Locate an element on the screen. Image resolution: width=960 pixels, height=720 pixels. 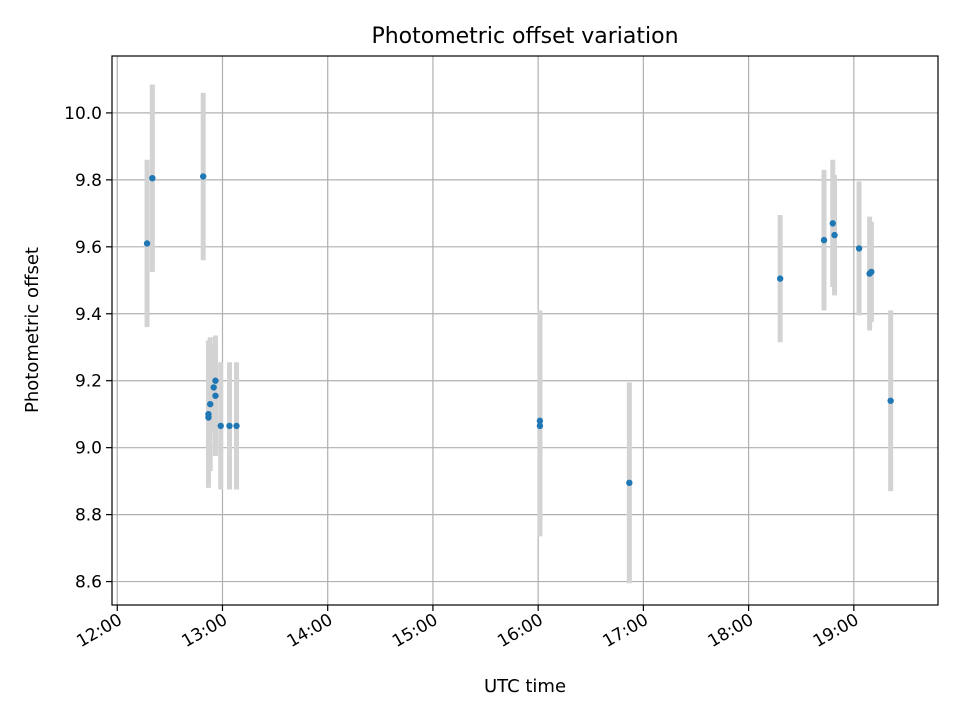
y-axis-ticks: 8.6 8.8 9.0 9.2 9.4 9.6 9.8 10.0 is located at coordinates (88, 348).